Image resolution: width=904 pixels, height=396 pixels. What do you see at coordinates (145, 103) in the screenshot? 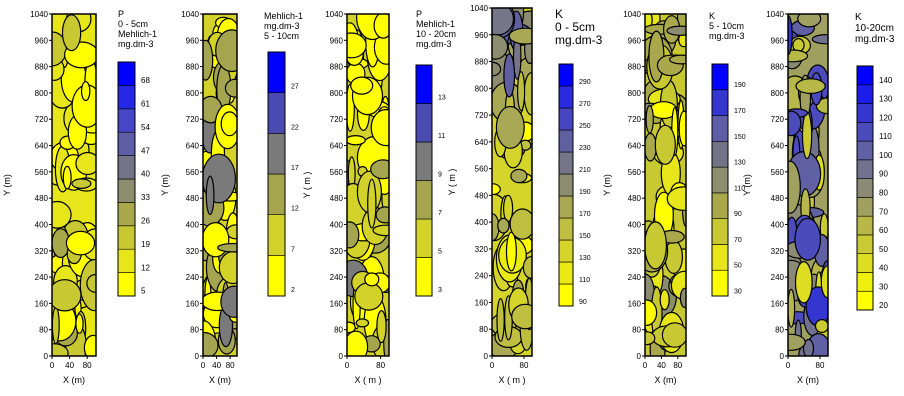
I see `legend-level-label: 61` at bounding box center [145, 103].